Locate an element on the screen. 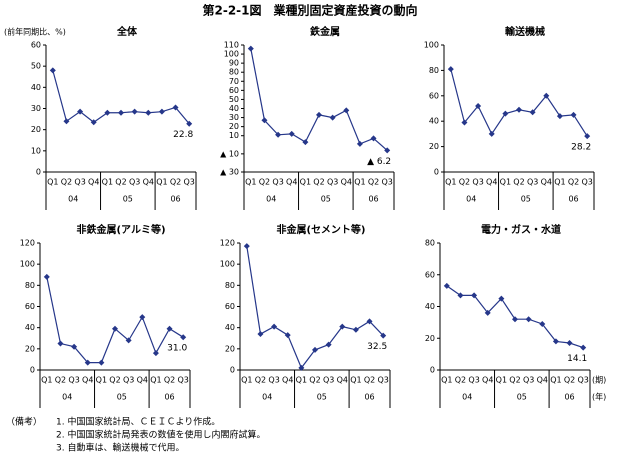 This screenshot has width=621, height=456. notes-head: （備考） is located at coordinates (24, 422).